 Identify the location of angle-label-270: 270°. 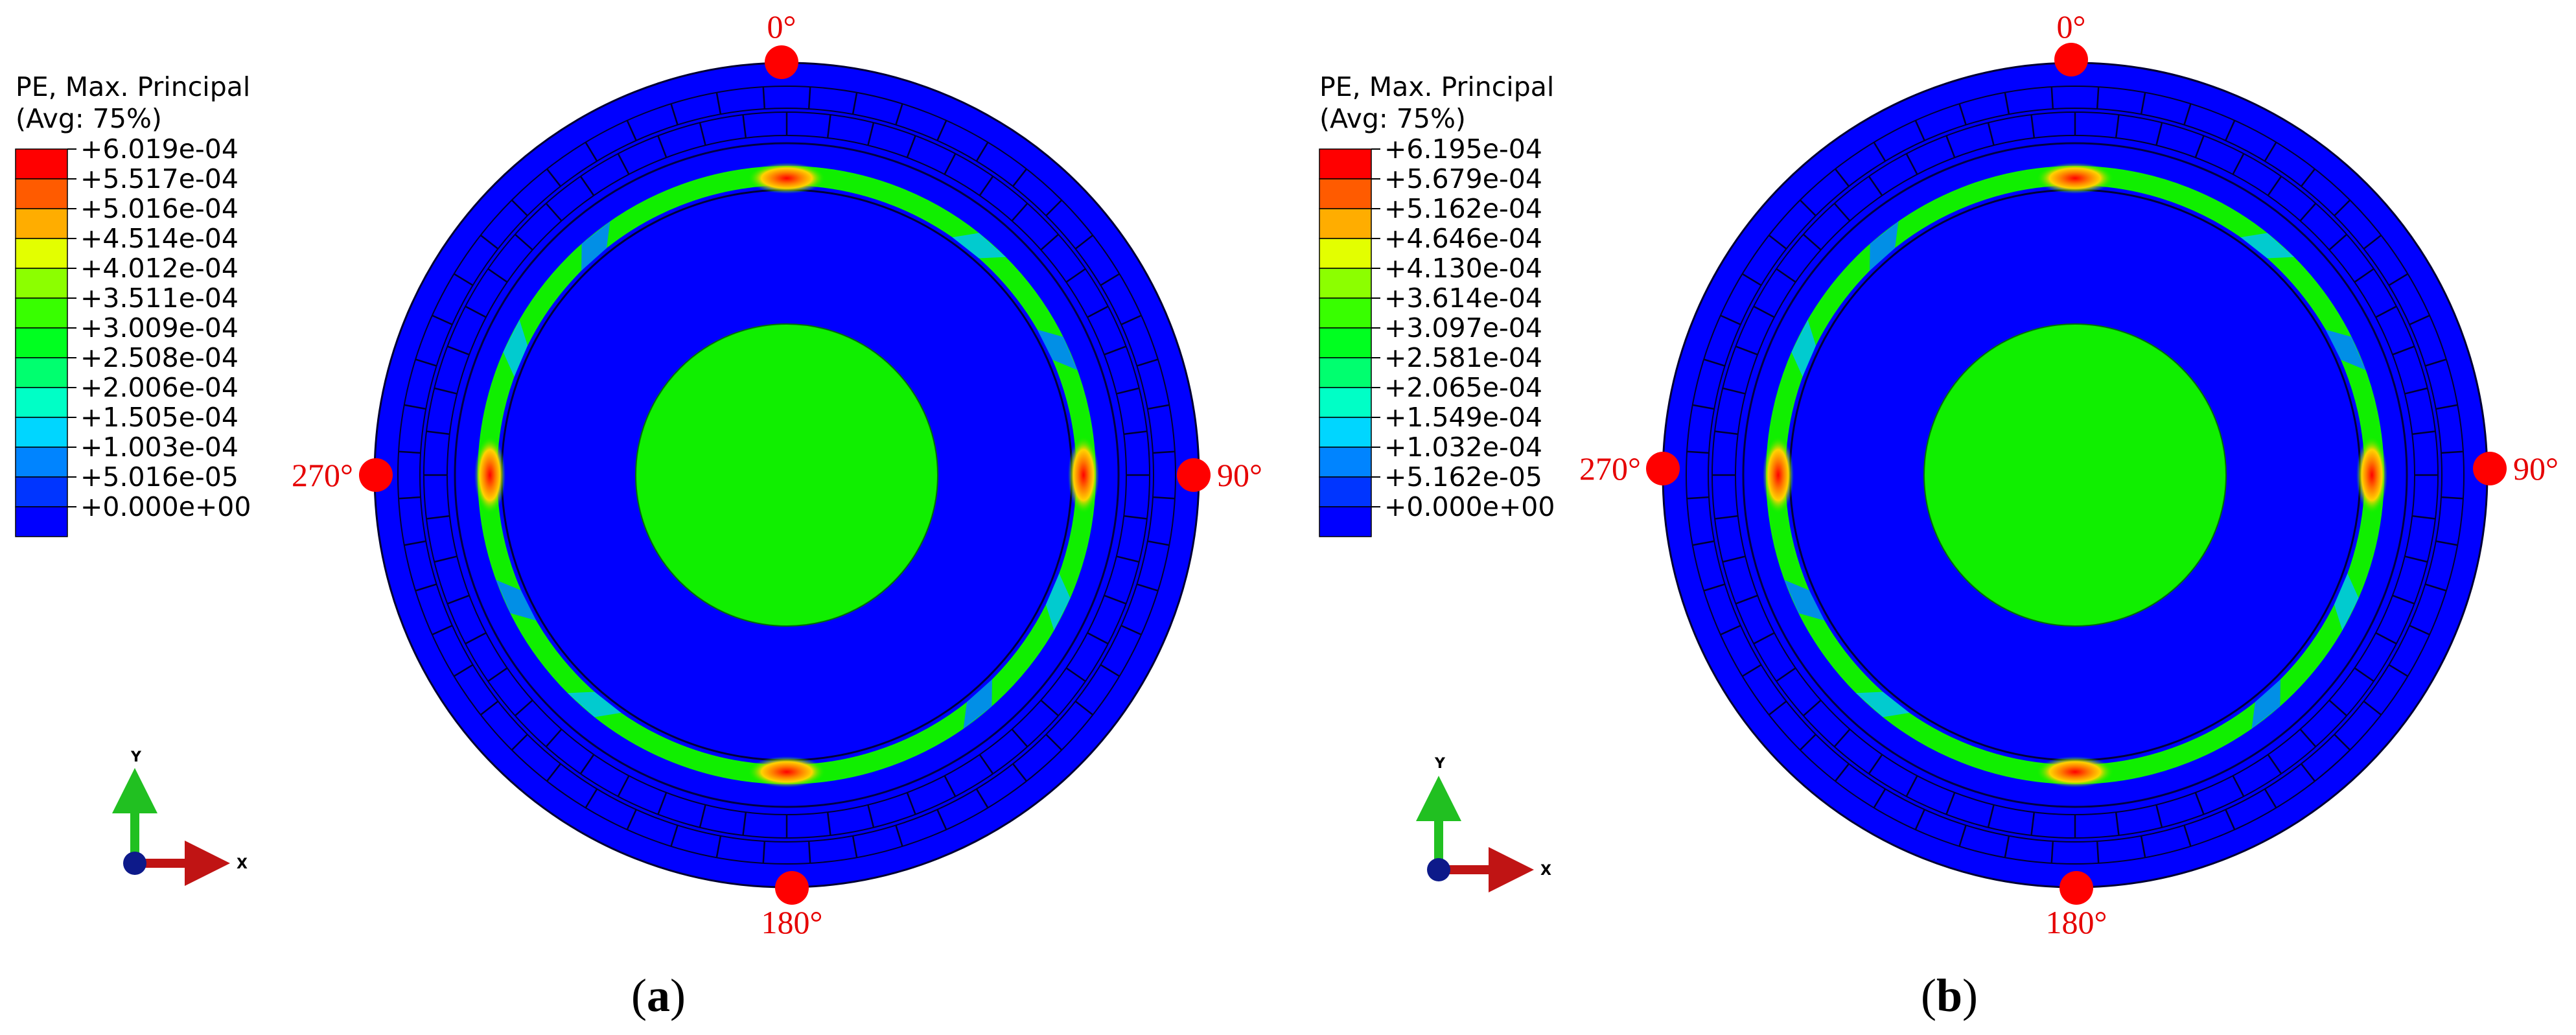
(323, 475).